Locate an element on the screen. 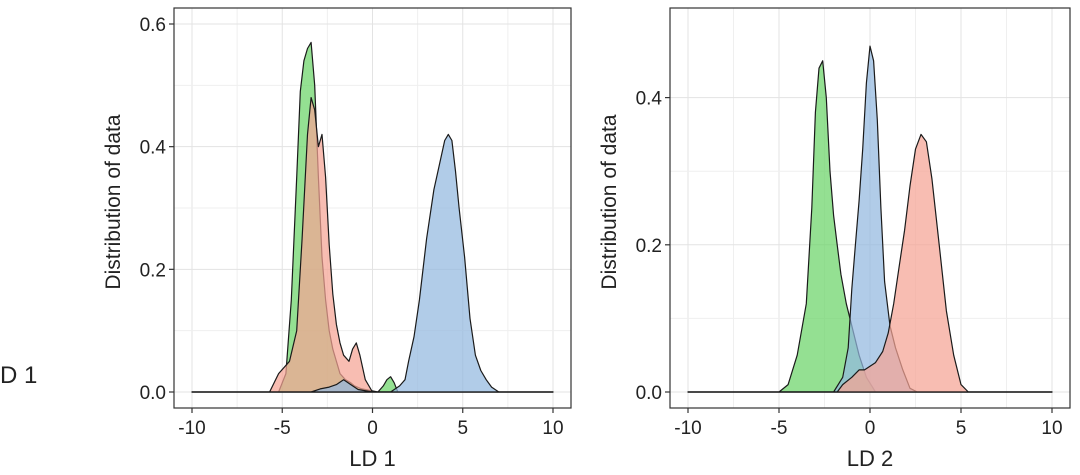 The width and height of the screenshot is (1080, 475). x-axis-title: LD 2 is located at coordinates (870, 458).